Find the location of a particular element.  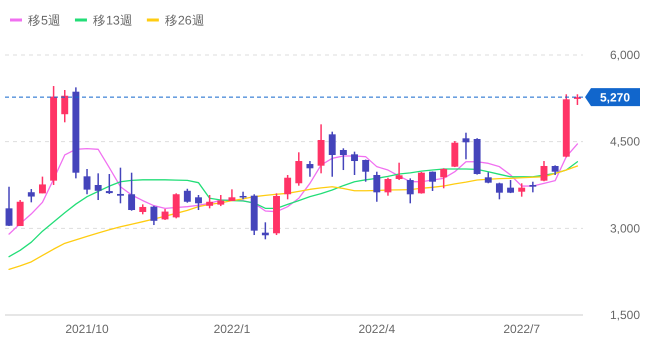

y-tick-label: 1,500 is located at coordinates (625, 315).